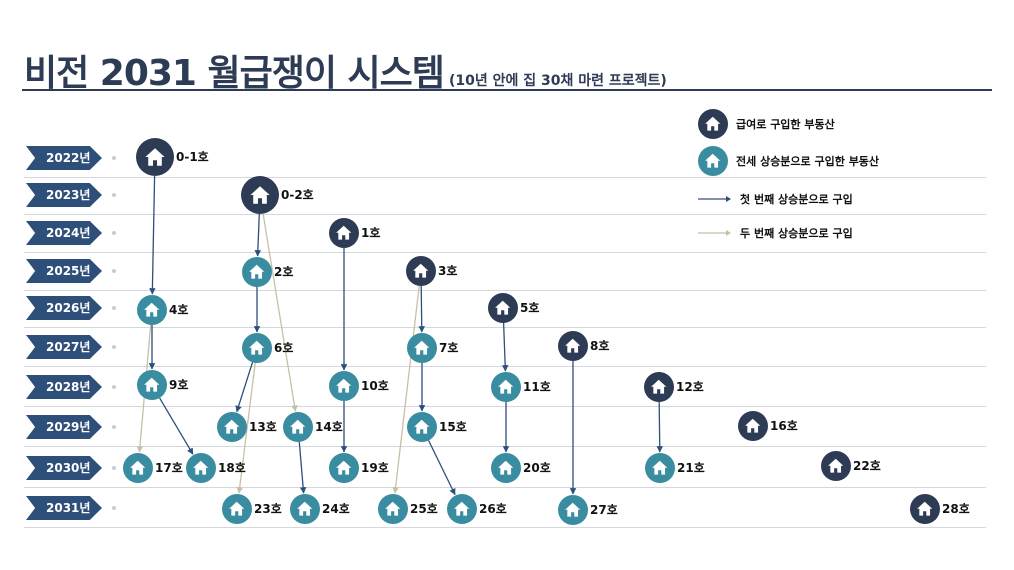 Image resolution: width=1014 pixels, height=570 pixels. What do you see at coordinates (169, 468) in the screenshot?
I see `house-label-17: 17호` at bounding box center [169, 468].